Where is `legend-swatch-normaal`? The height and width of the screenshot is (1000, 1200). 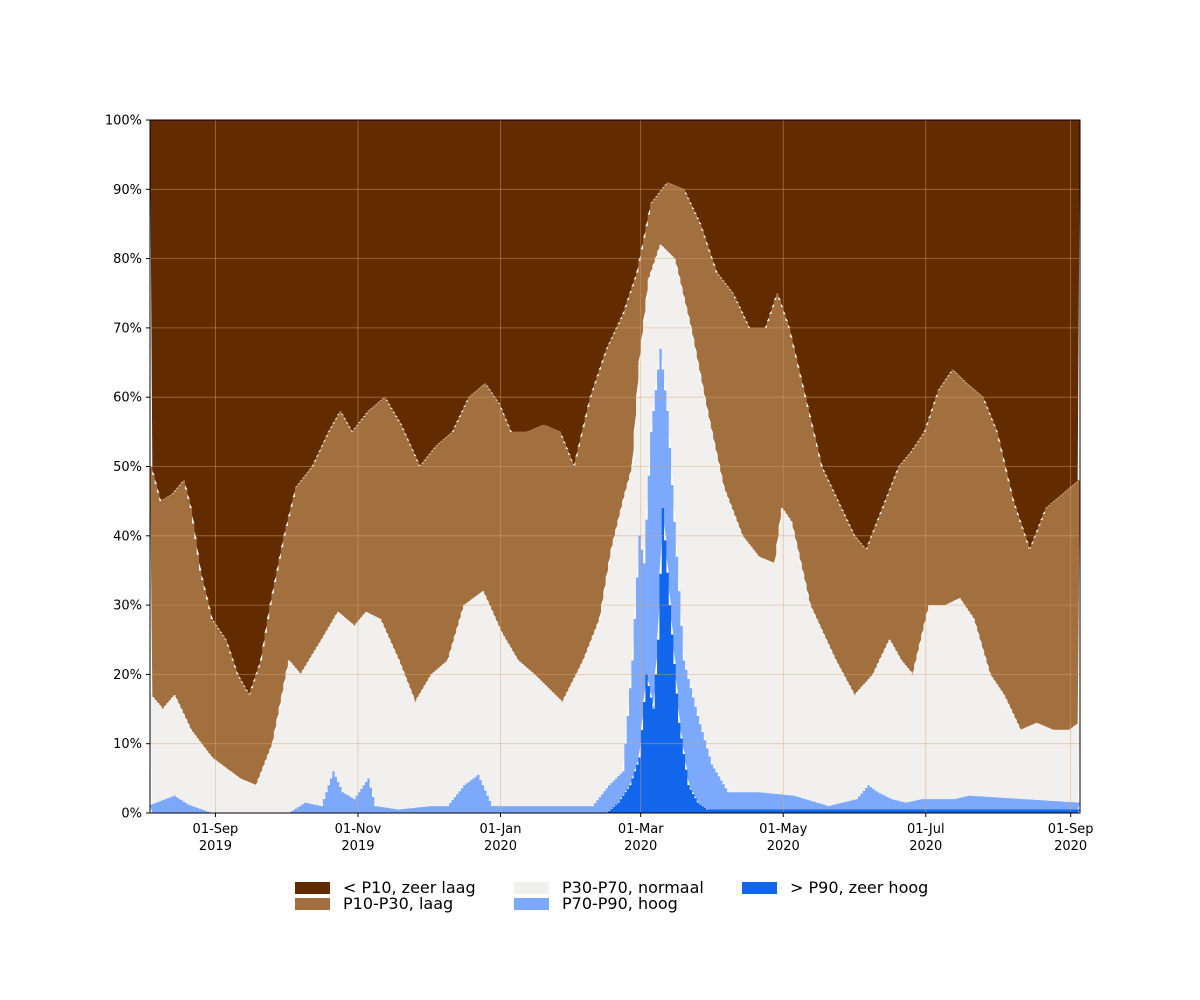
legend-swatch-normaal is located at coordinates (531, 888).